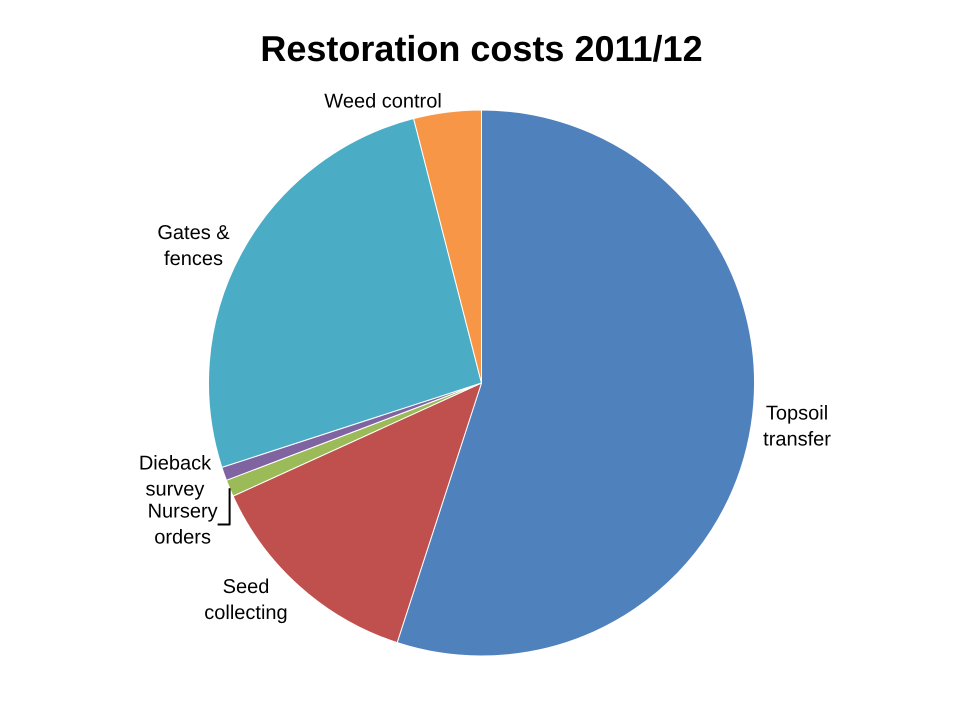 The height and width of the screenshot is (716, 963). I want to click on chart-title: Restoration costs 2011/12, so click(481, 48).